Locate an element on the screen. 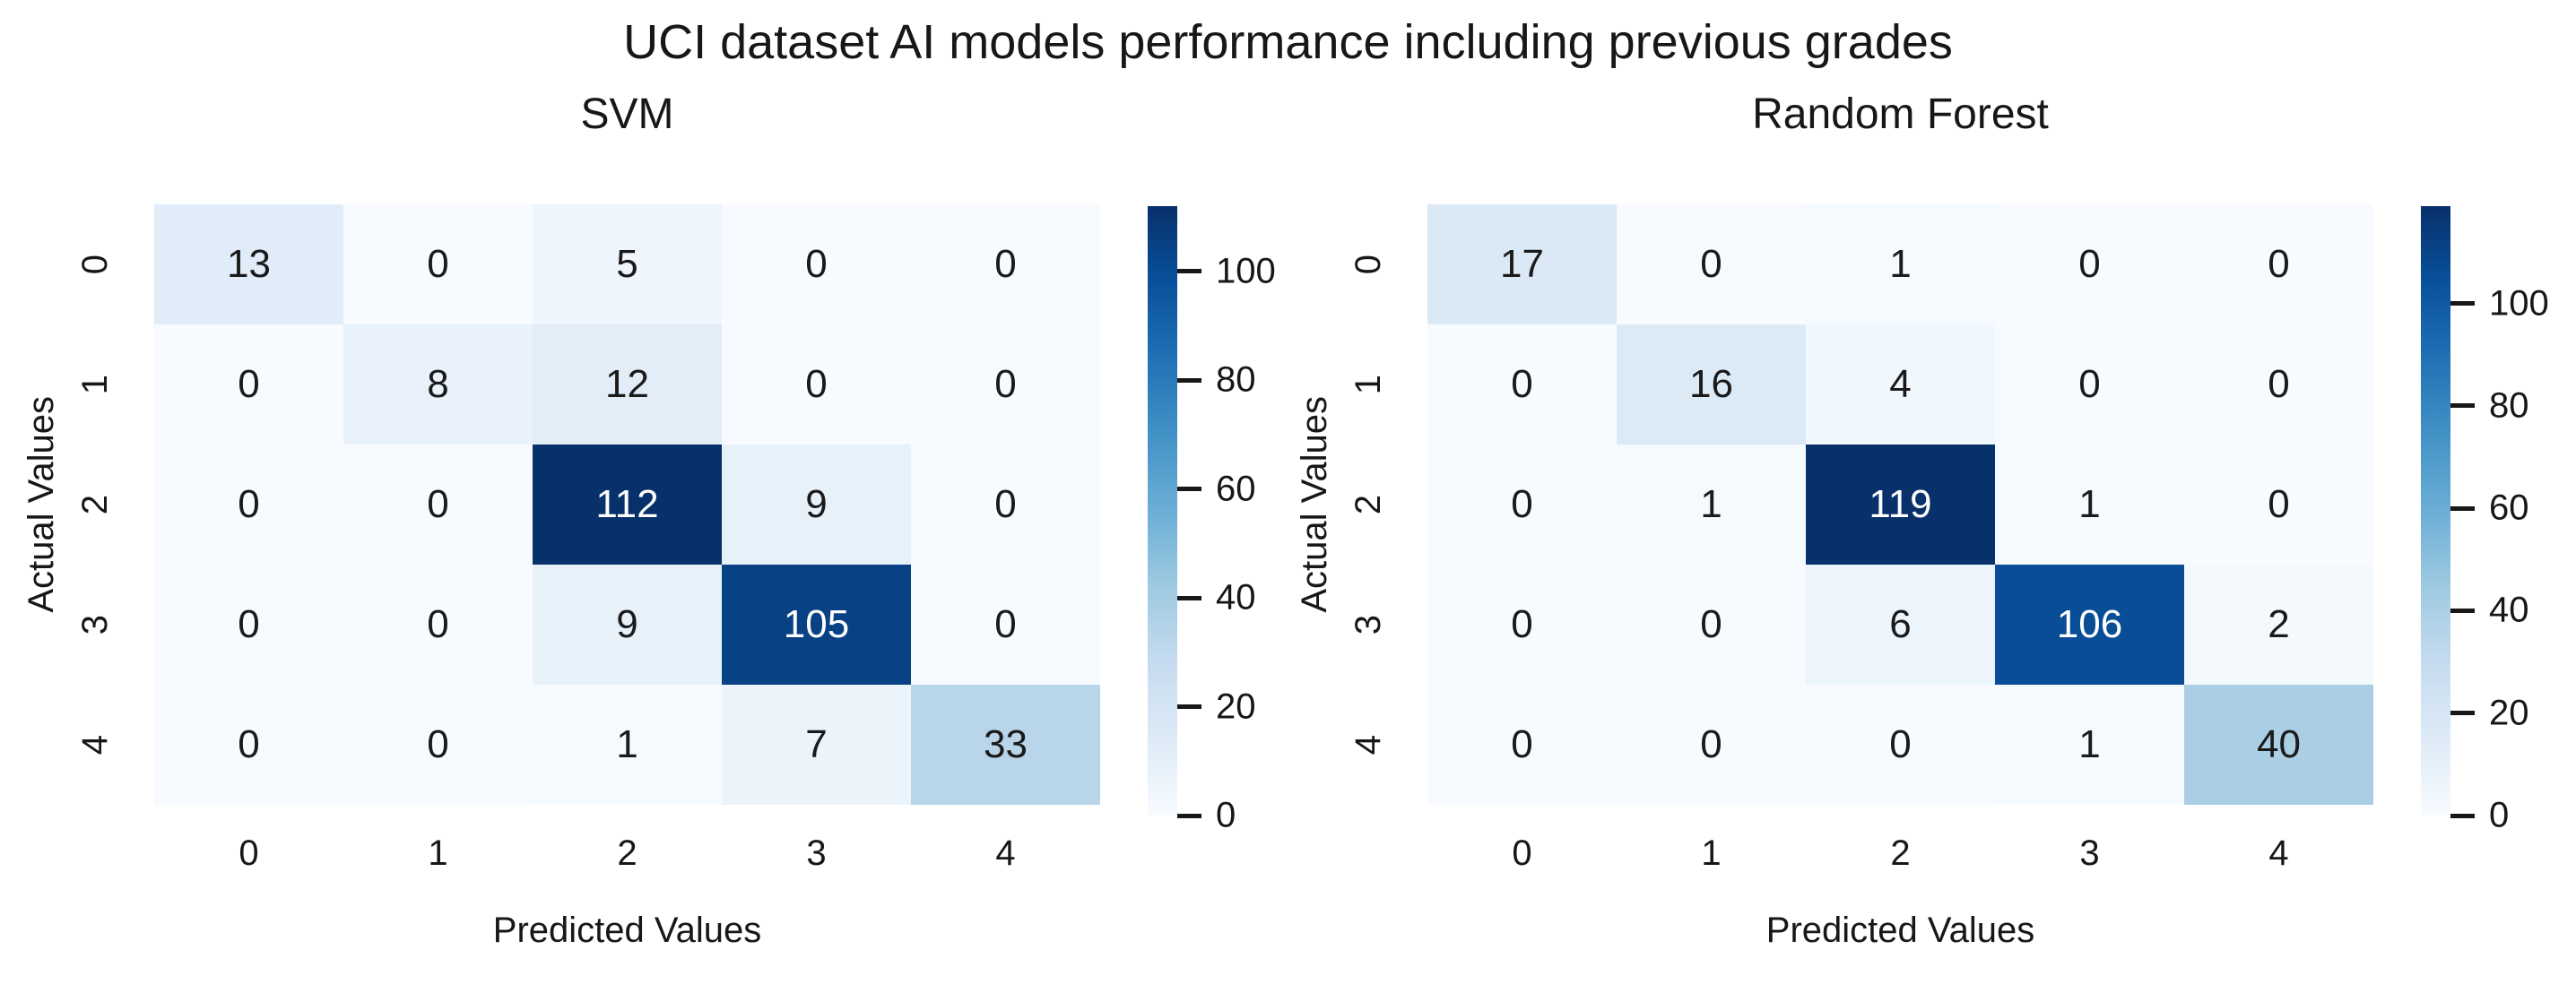  cell-value: 9 is located at coordinates (627, 624).